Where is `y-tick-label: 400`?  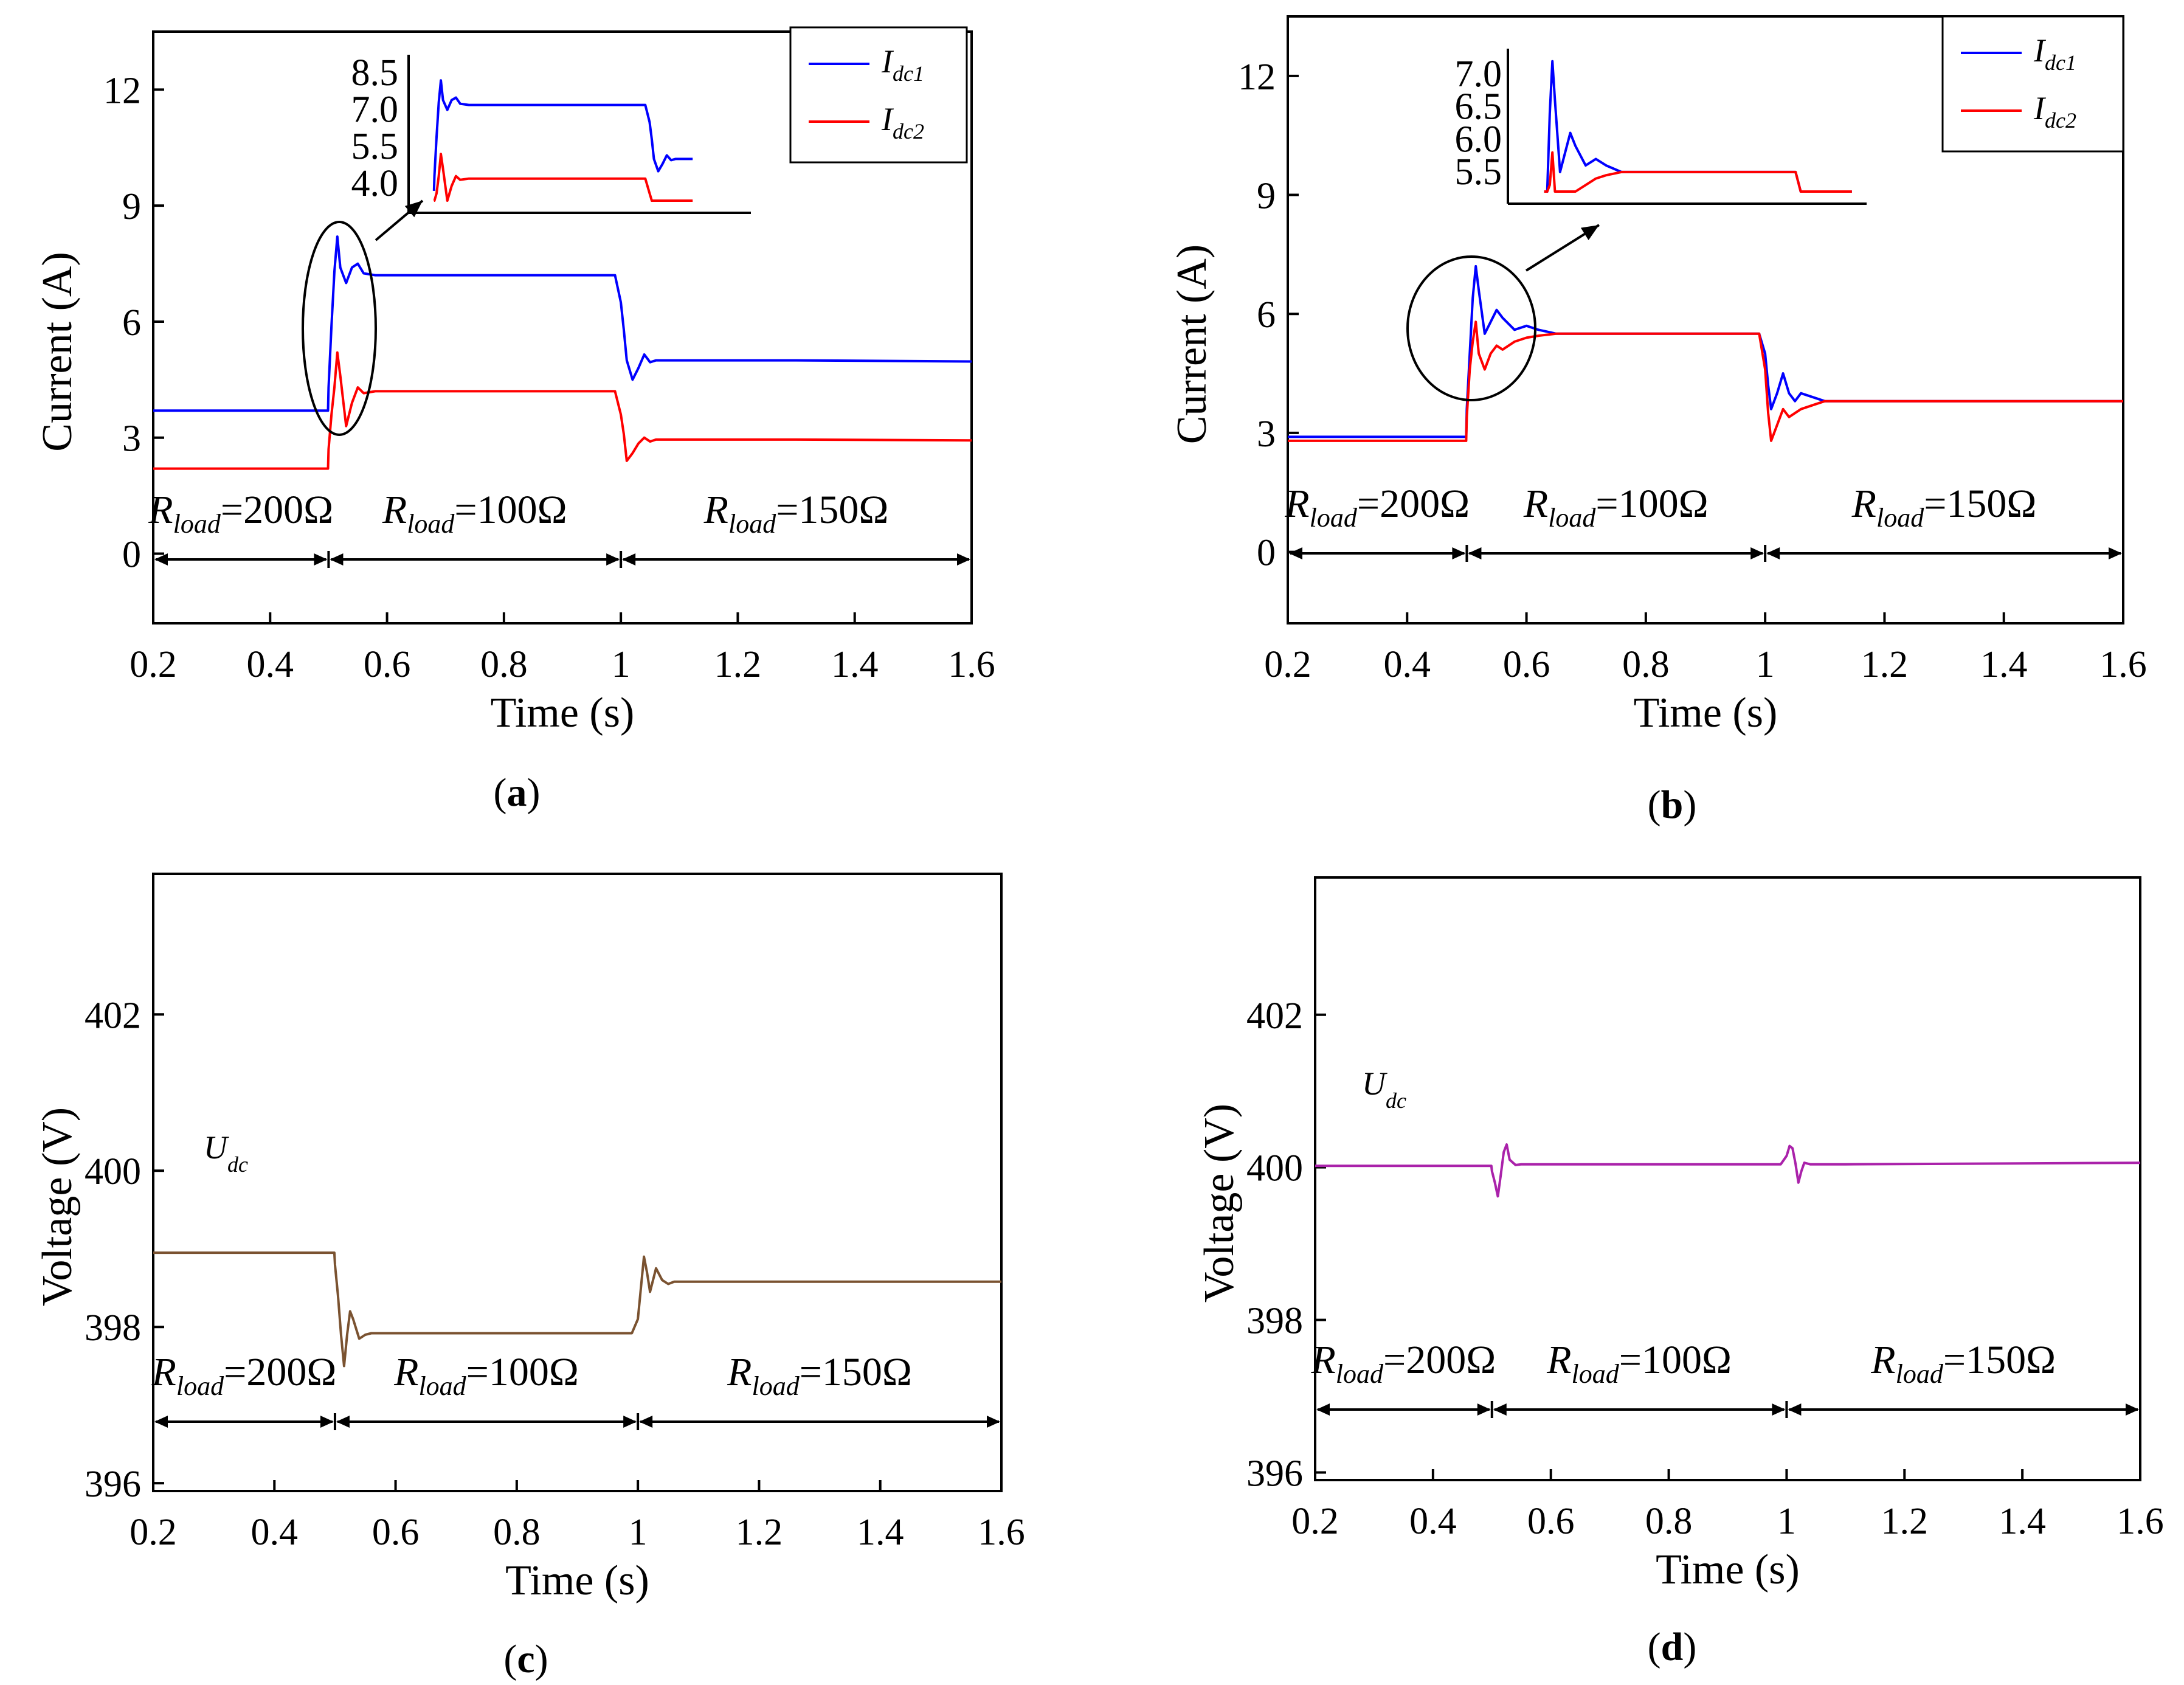 y-tick-label: 400 is located at coordinates (113, 1171).